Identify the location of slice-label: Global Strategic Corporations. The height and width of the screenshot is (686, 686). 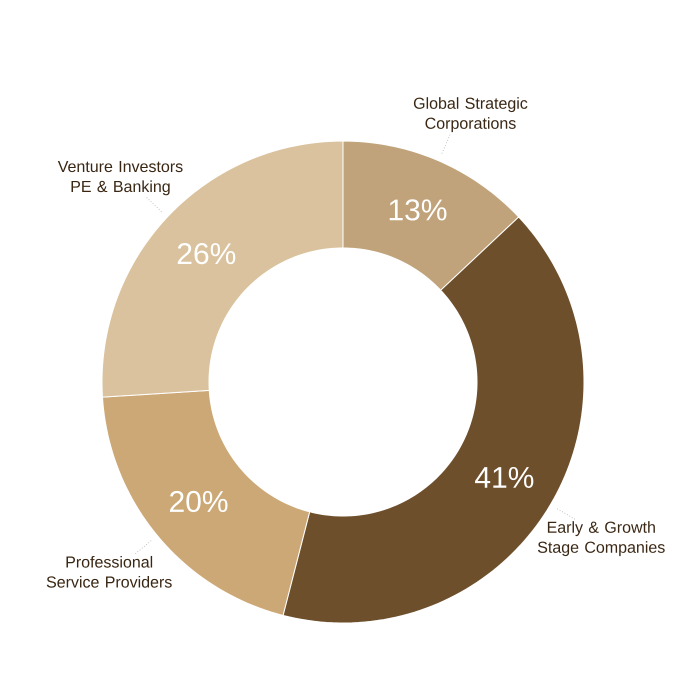
(471, 114).